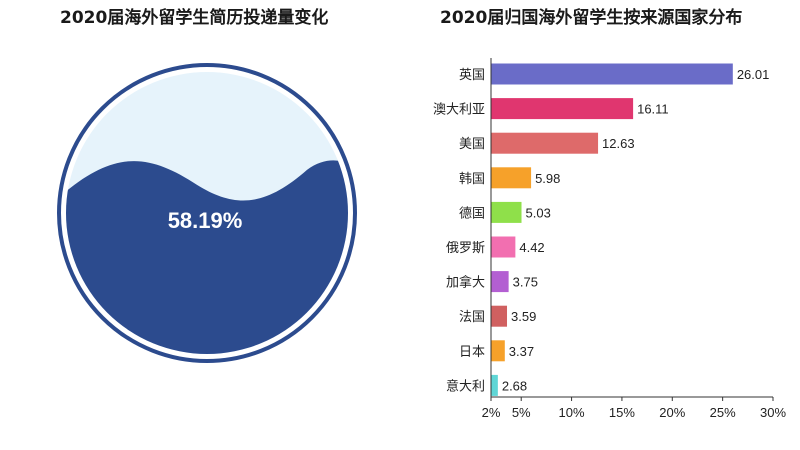 The width and height of the screenshot is (800, 450). Describe the element at coordinates (773, 412) in the screenshot. I see `x-tick-label: 30%` at that location.